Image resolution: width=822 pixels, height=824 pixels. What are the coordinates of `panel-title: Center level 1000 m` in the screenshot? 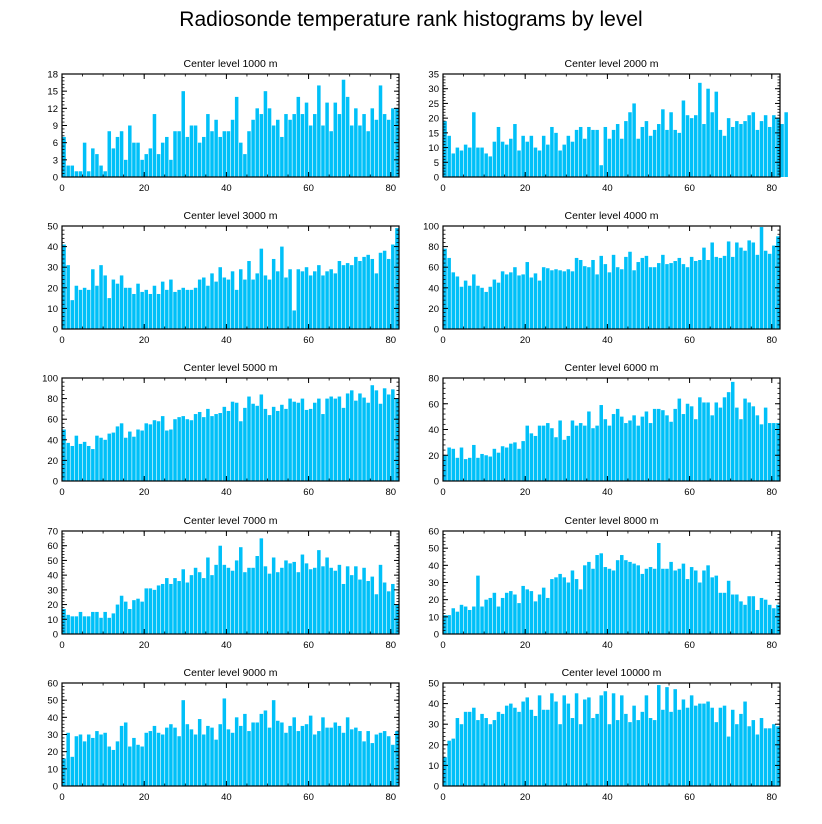 It's located at (231, 64).